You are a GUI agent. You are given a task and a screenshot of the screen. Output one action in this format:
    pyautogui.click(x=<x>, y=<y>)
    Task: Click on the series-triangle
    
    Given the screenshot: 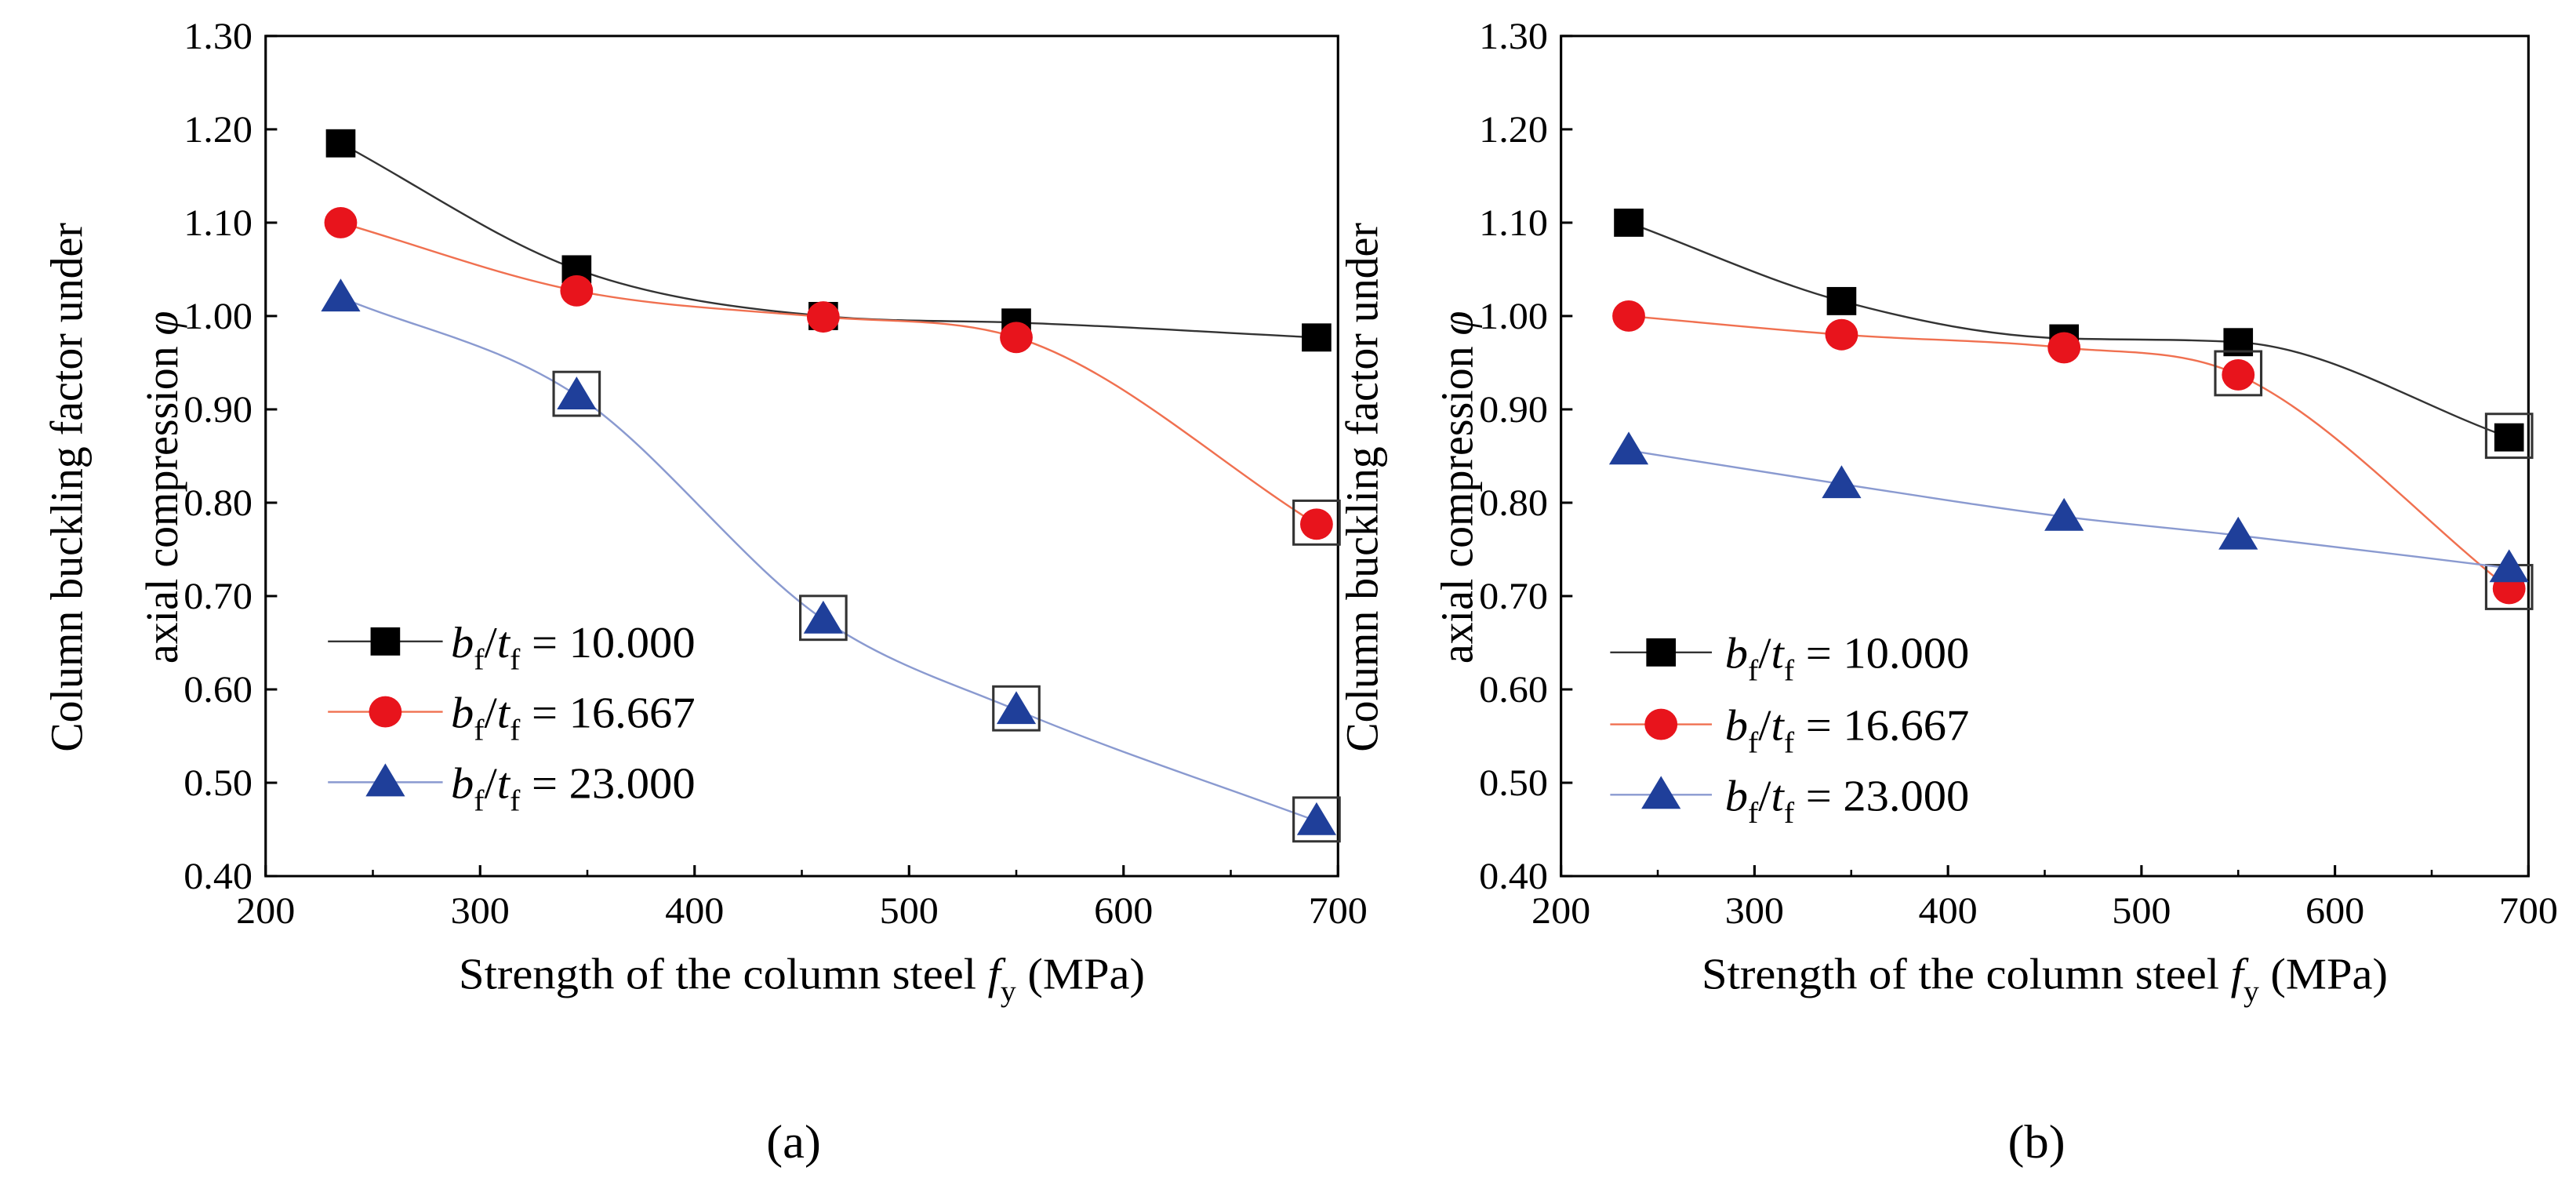 What is the action you would take?
    pyautogui.click(x=2068, y=507)
    